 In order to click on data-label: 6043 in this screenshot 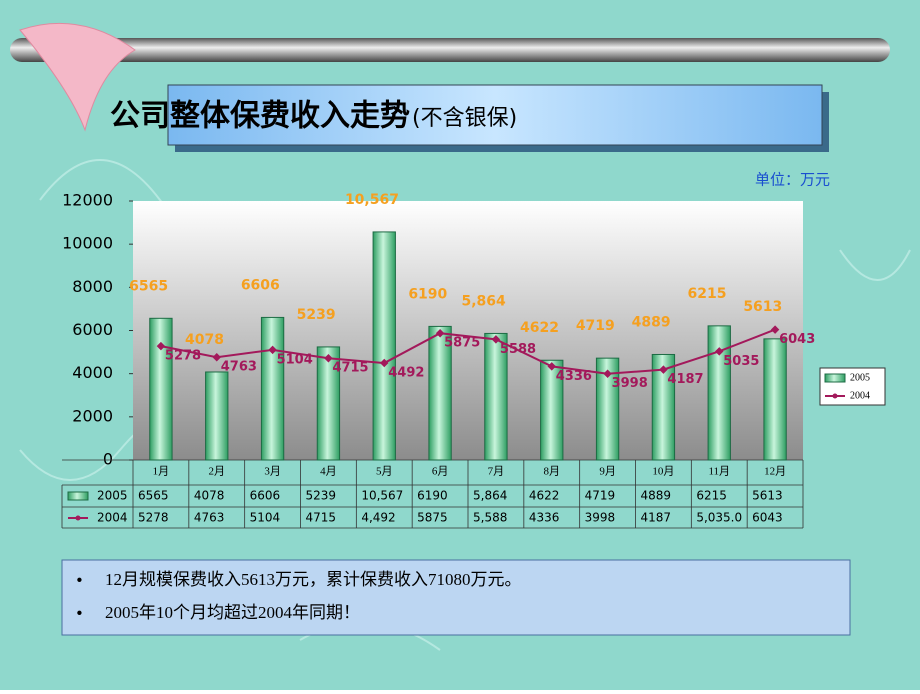, I will do `click(797, 339)`.